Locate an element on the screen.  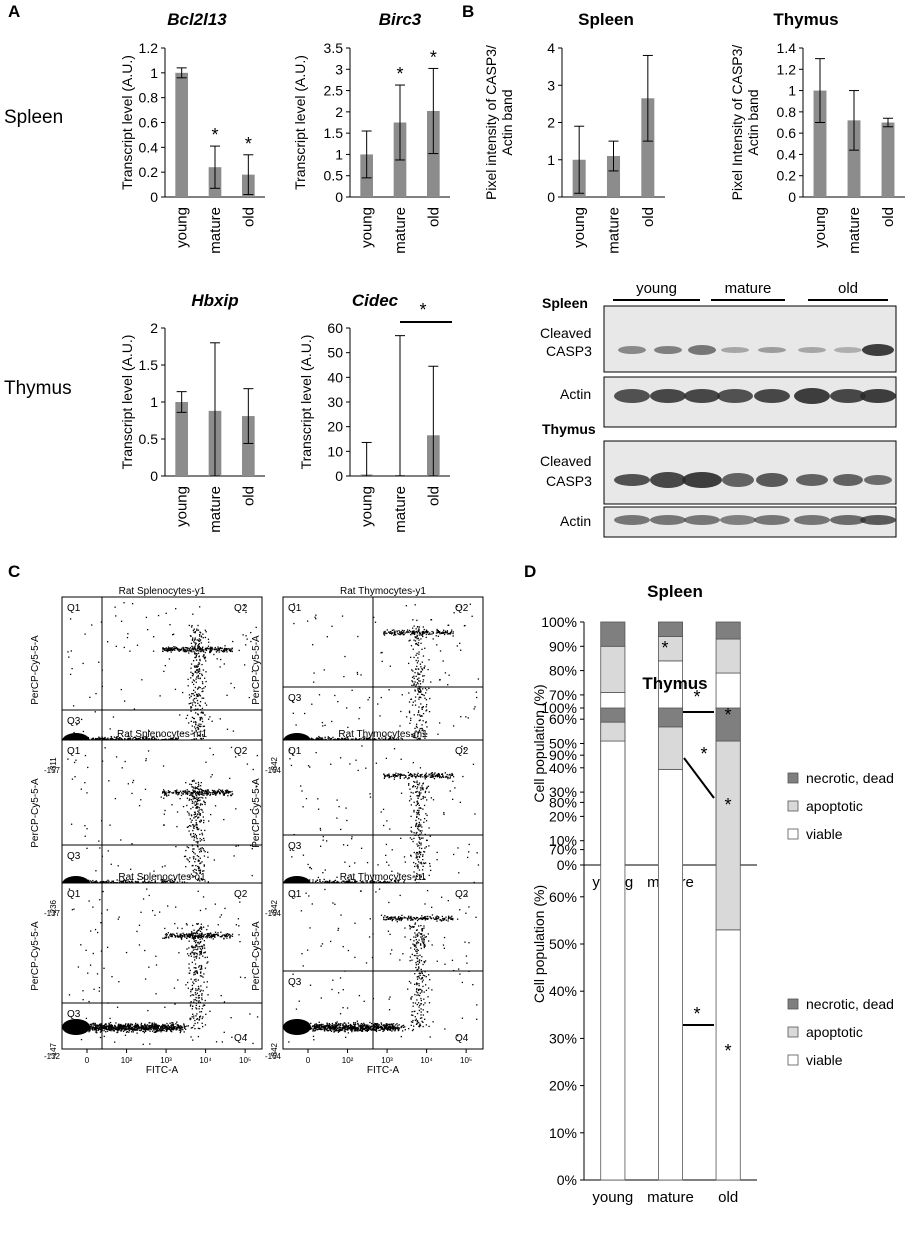
y-tick-label-bcl2l13: 1 is located at coordinates (154, 73).